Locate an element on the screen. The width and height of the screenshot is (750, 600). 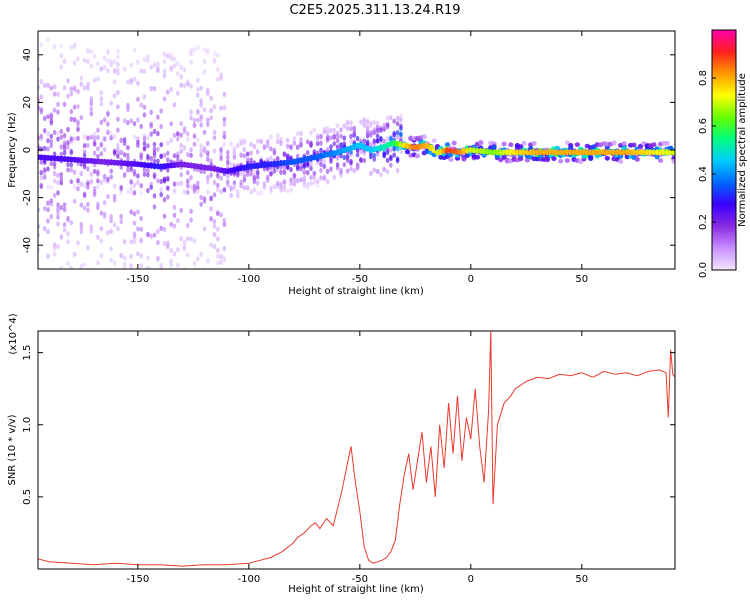
colorbar-gradient is located at coordinates (724, 150).